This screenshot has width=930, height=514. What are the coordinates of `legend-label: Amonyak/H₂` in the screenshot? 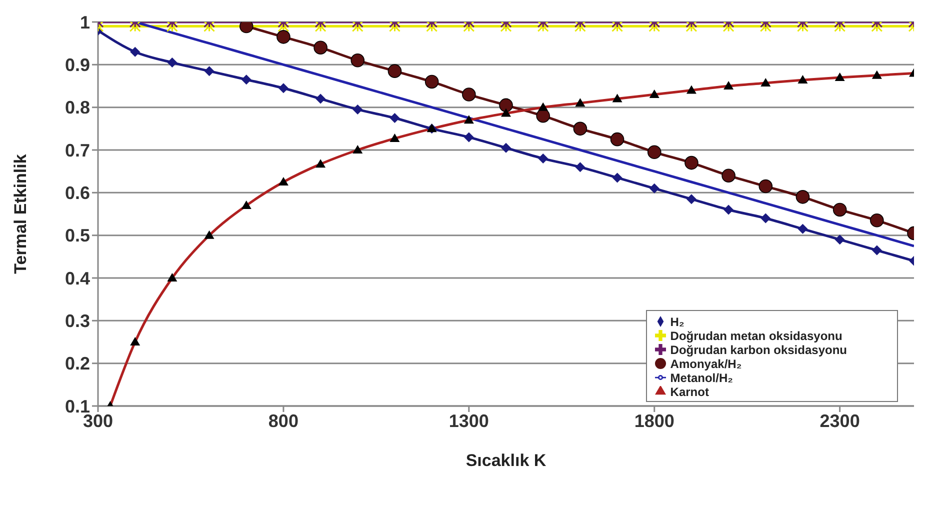 It's located at (706, 364).